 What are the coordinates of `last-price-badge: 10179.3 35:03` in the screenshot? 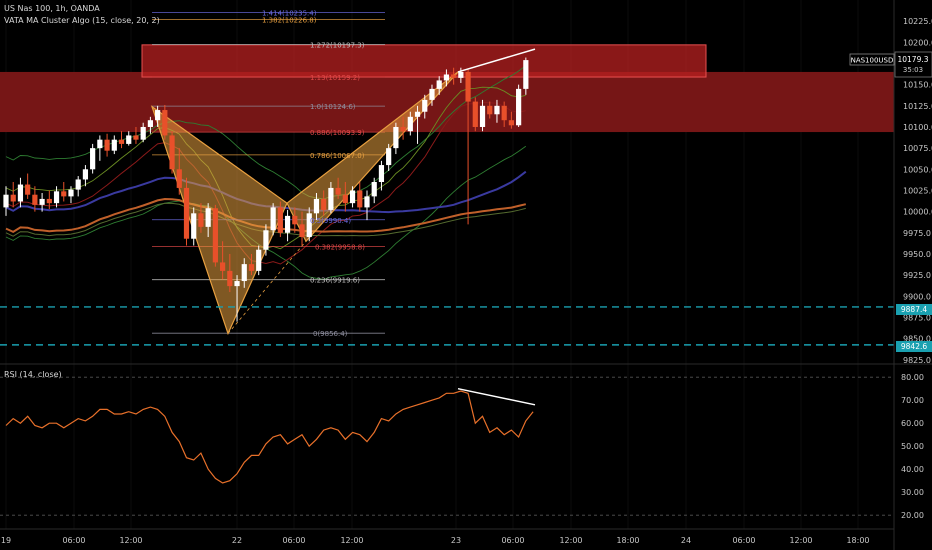 It's located at (913, 64).